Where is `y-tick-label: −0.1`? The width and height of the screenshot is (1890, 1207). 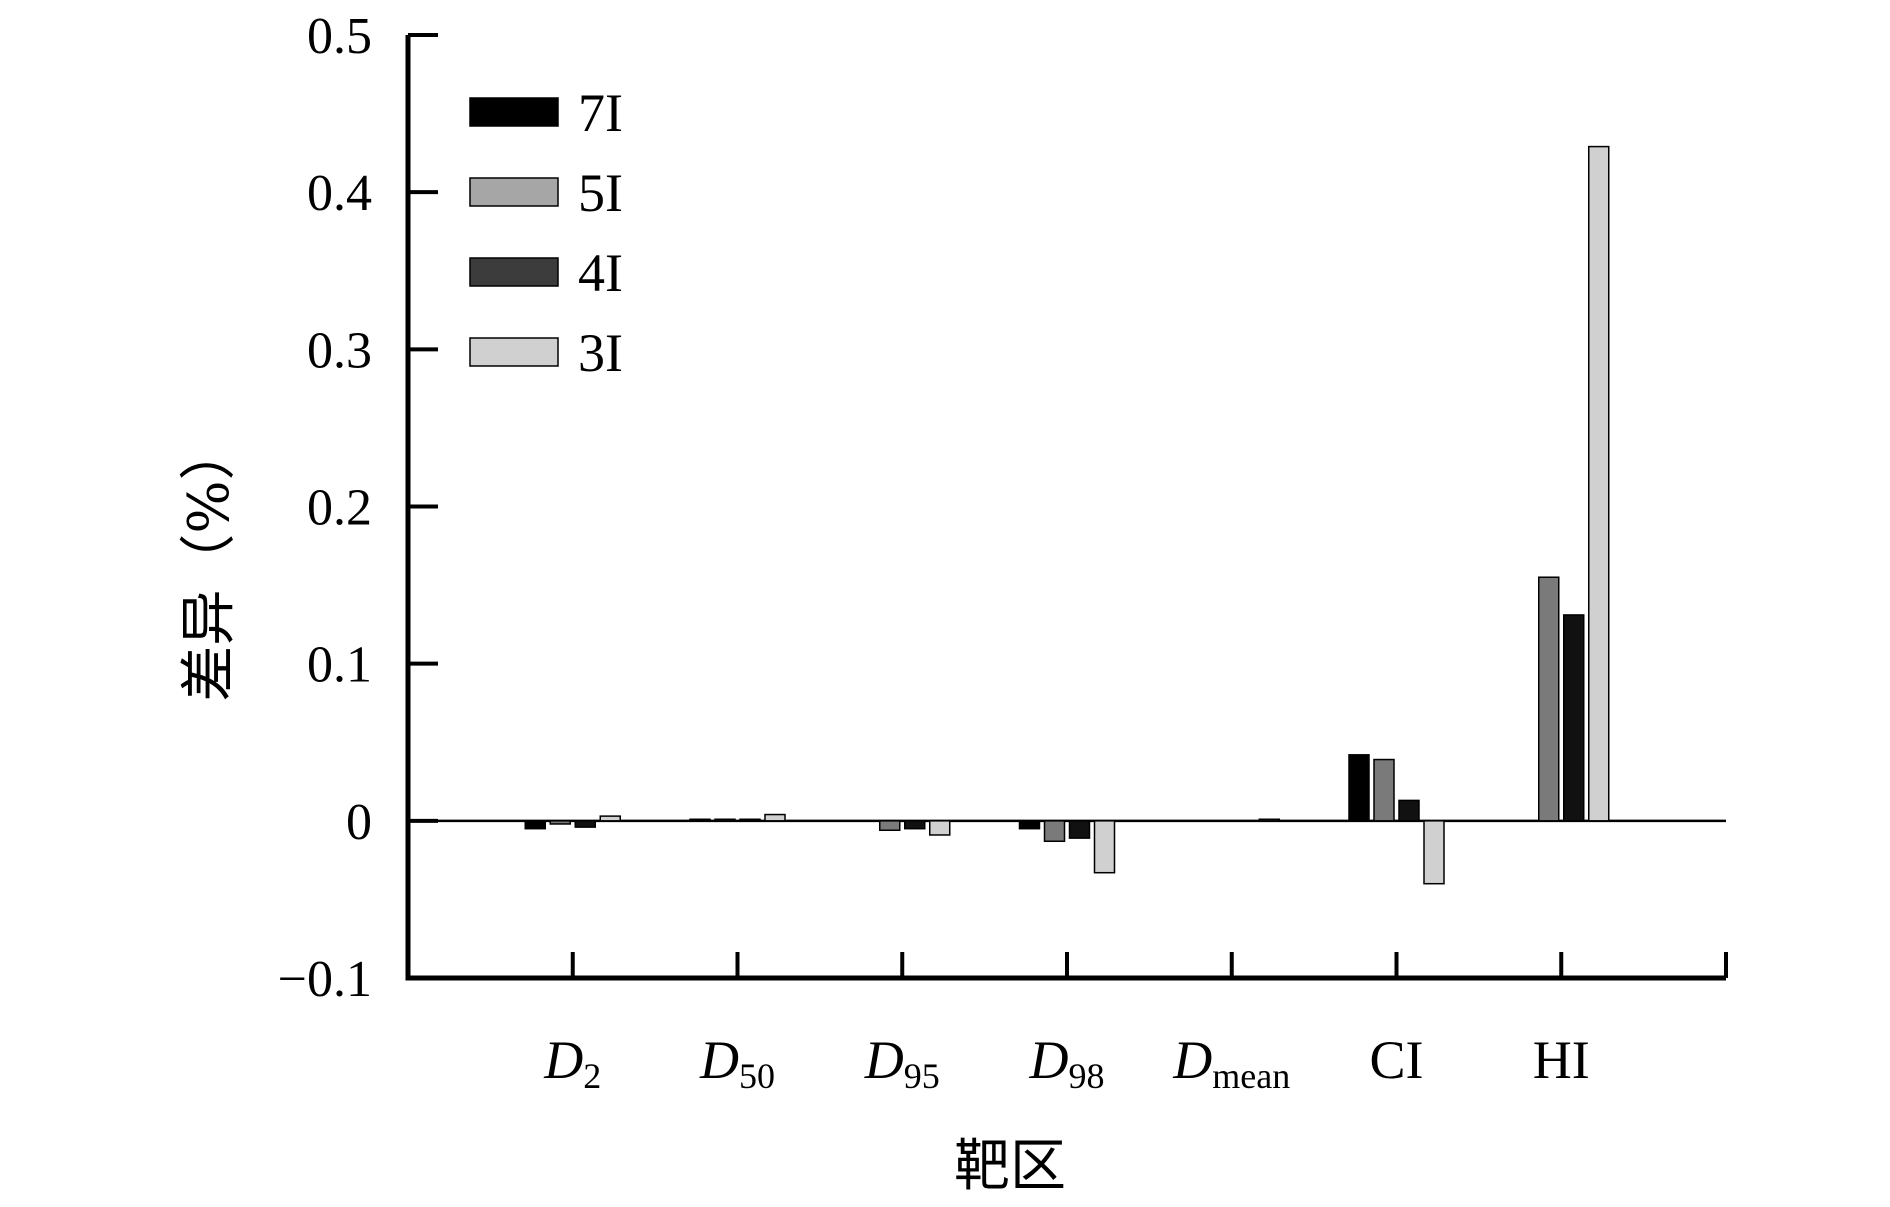 y-tick-label: −0.1 is located at coordinates (325, 979).